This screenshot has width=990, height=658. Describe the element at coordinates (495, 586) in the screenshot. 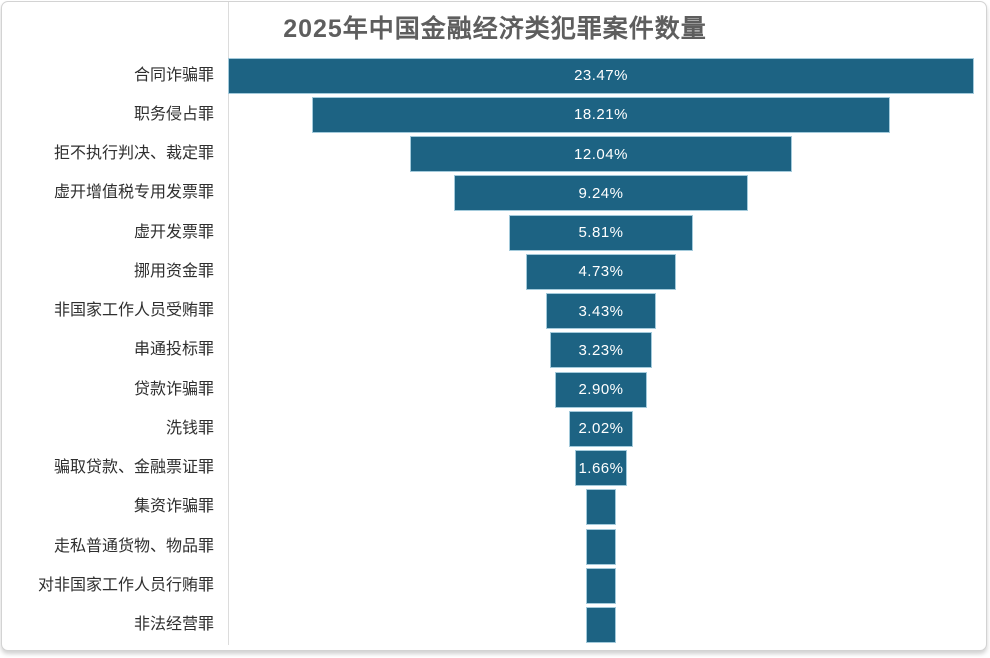

I see `funnel-row: 对非国家工作人员行贿罪` at that location.